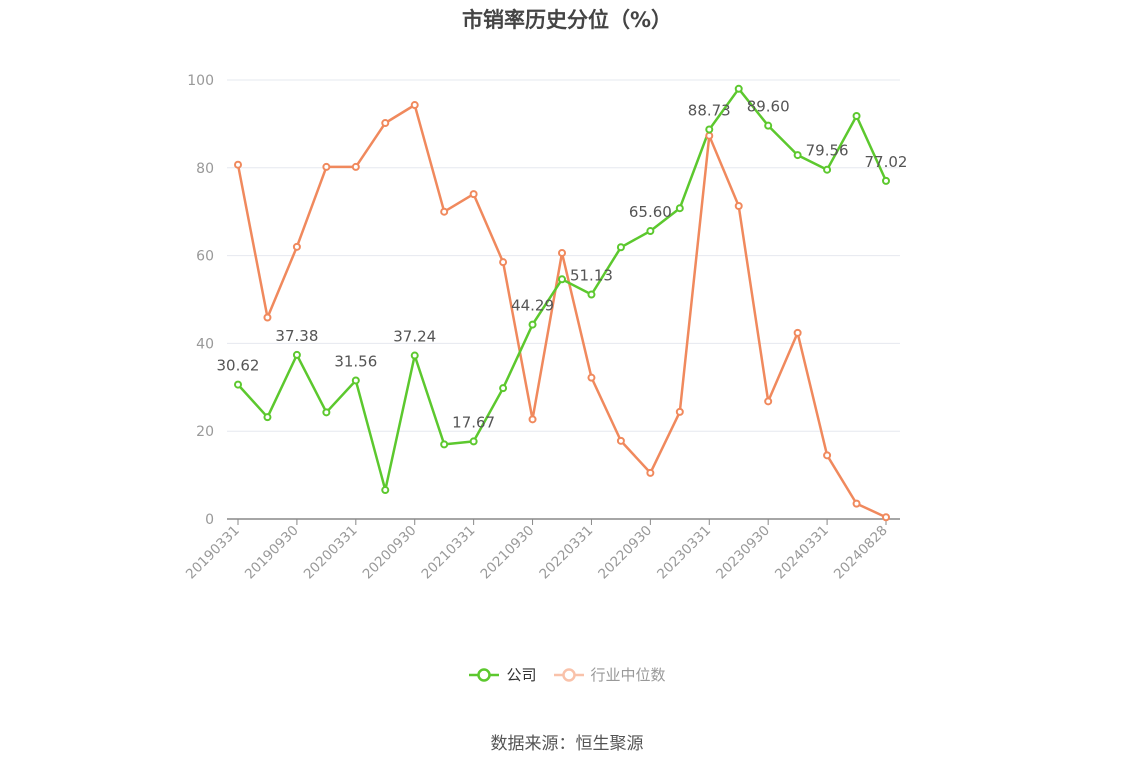 The width and height of the screenshot is (1134, 766). I want to click on company-data-label: 89.60, so click(768, 107).